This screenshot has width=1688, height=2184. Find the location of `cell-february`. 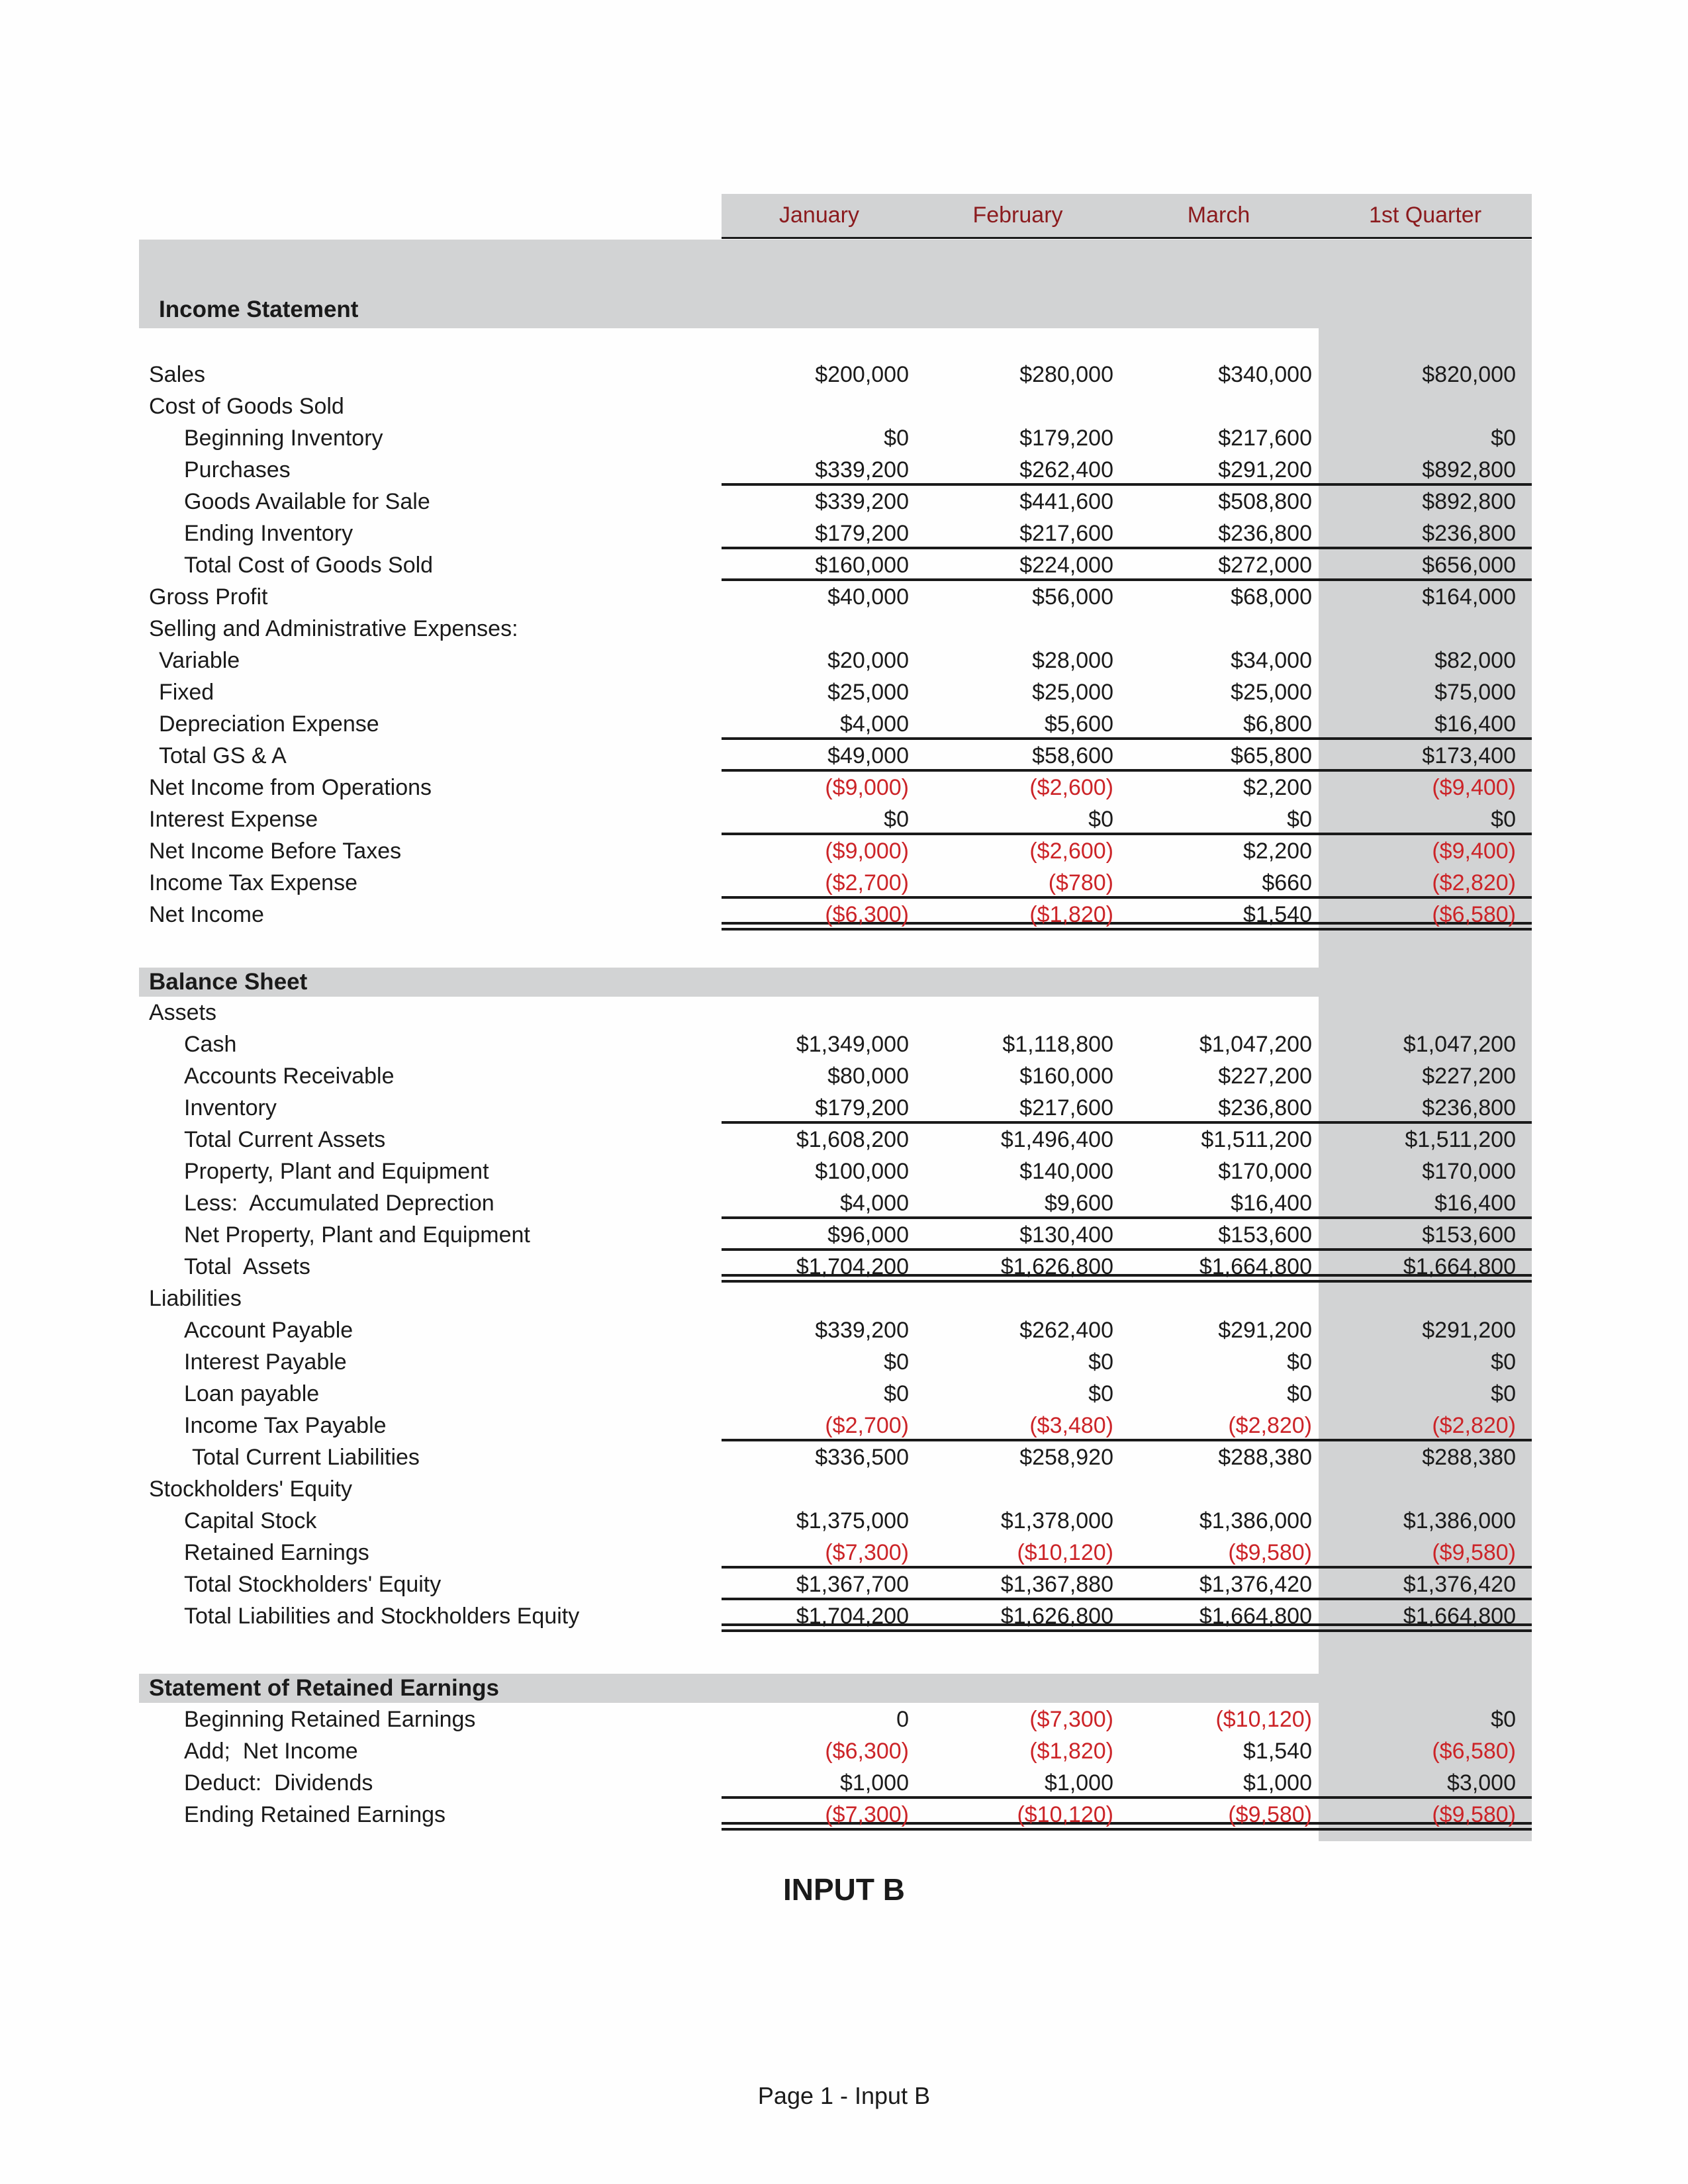

cell-february is located at coordinates (1018, 629).